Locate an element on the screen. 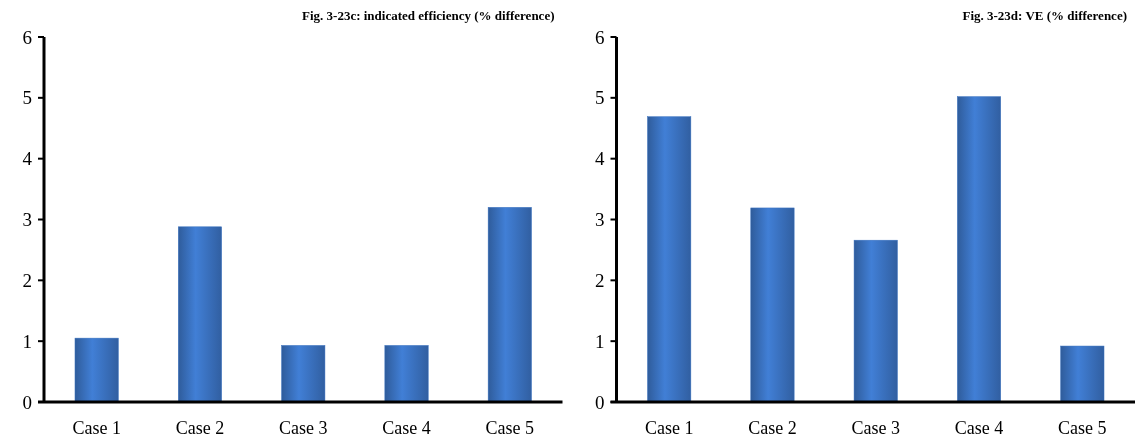  chart-title: Fig. 3-23c: indicated efficiency (% difference) is located at coordinates (428, 15).